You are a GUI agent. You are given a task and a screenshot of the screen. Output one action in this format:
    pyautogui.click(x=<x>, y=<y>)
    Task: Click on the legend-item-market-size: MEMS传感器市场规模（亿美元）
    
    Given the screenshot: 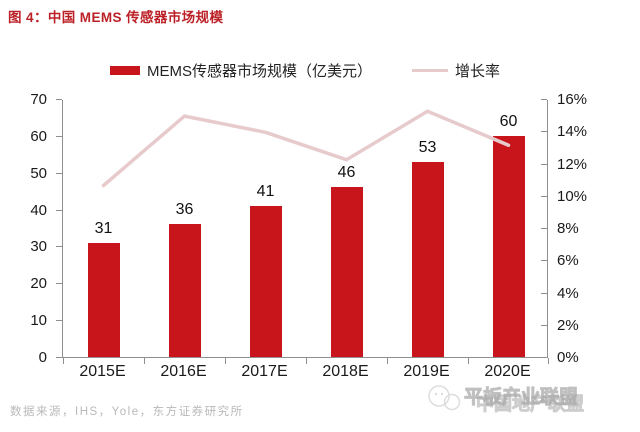 What is the action you would take?
    pyautogui.click(x=240, y=70)
    